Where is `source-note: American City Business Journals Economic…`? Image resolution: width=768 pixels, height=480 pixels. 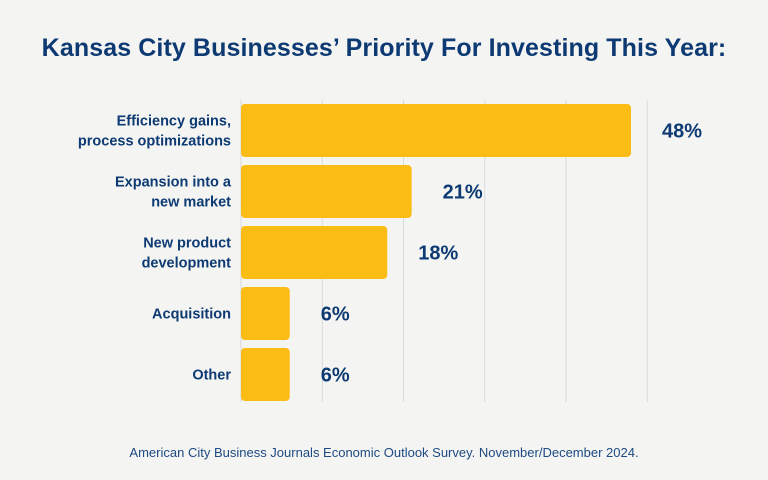
source-note: American City Business Journals Economic… is located at coordinates (384, 452).